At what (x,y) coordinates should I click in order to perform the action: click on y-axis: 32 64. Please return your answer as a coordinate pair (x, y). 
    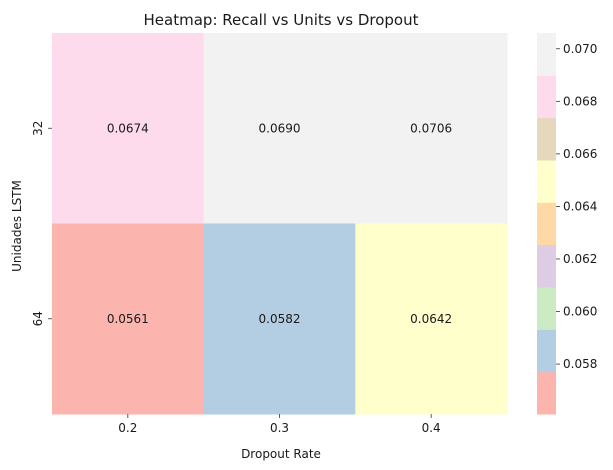
    Looking at the image, I should click on (41, 223).